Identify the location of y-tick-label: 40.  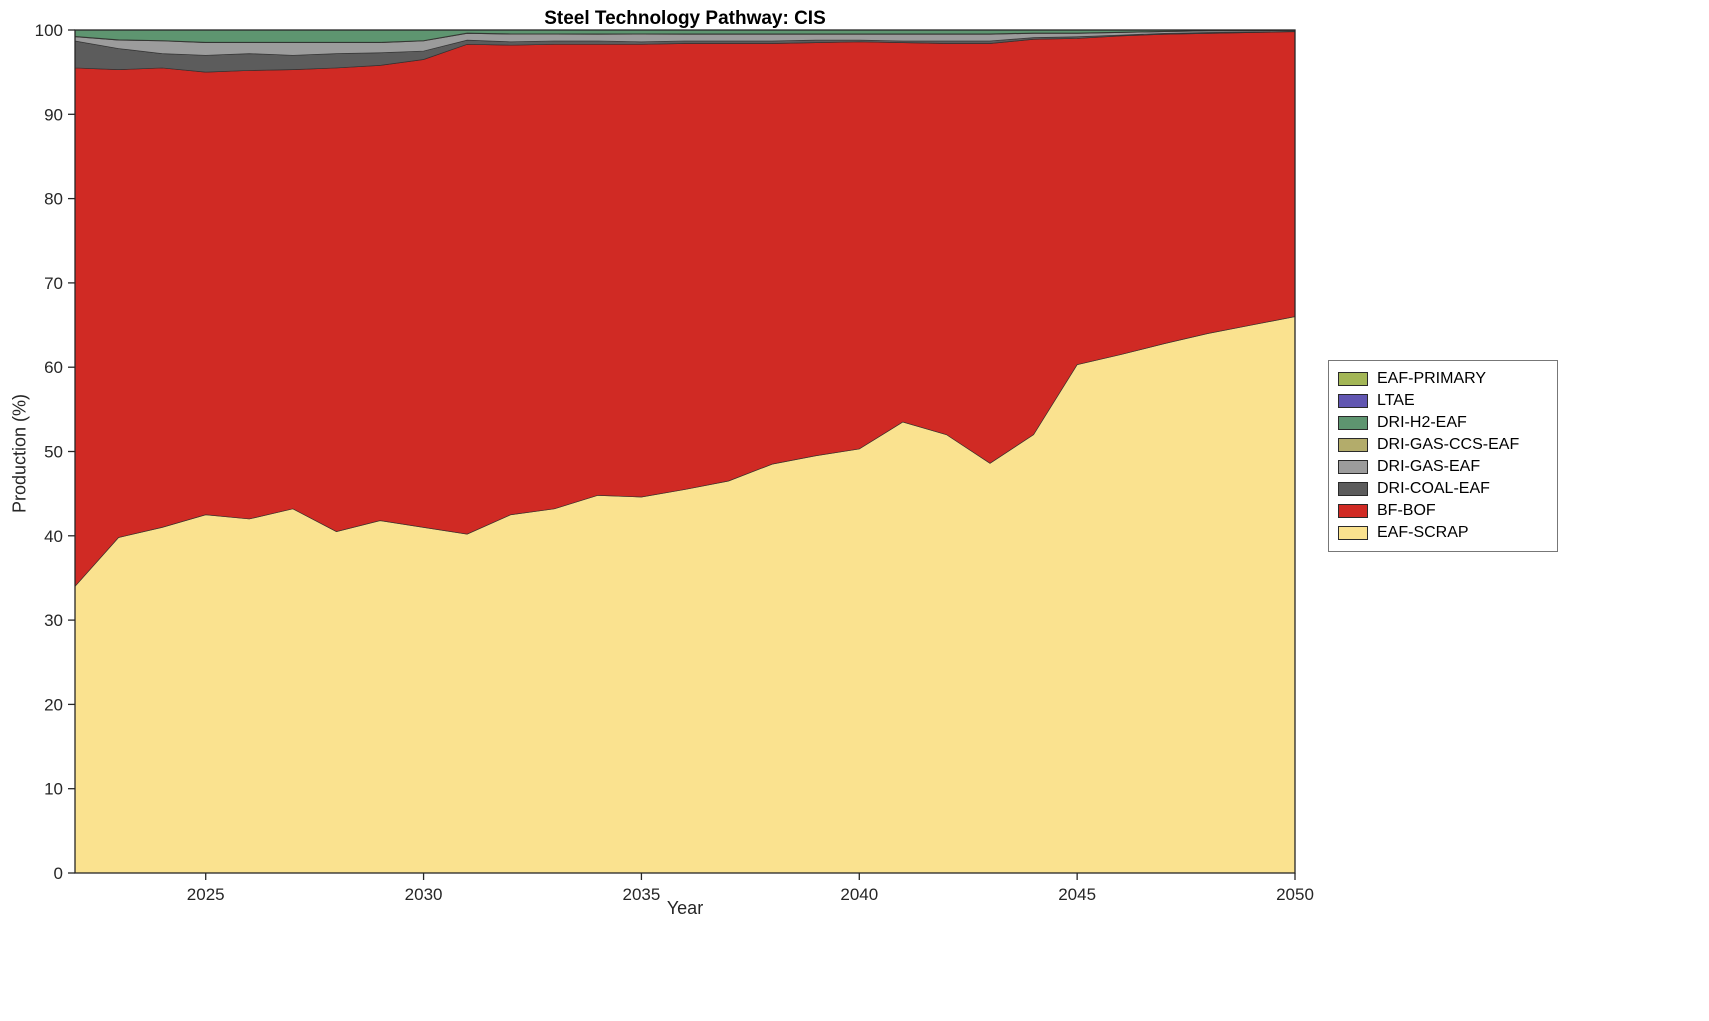
(53, 536).